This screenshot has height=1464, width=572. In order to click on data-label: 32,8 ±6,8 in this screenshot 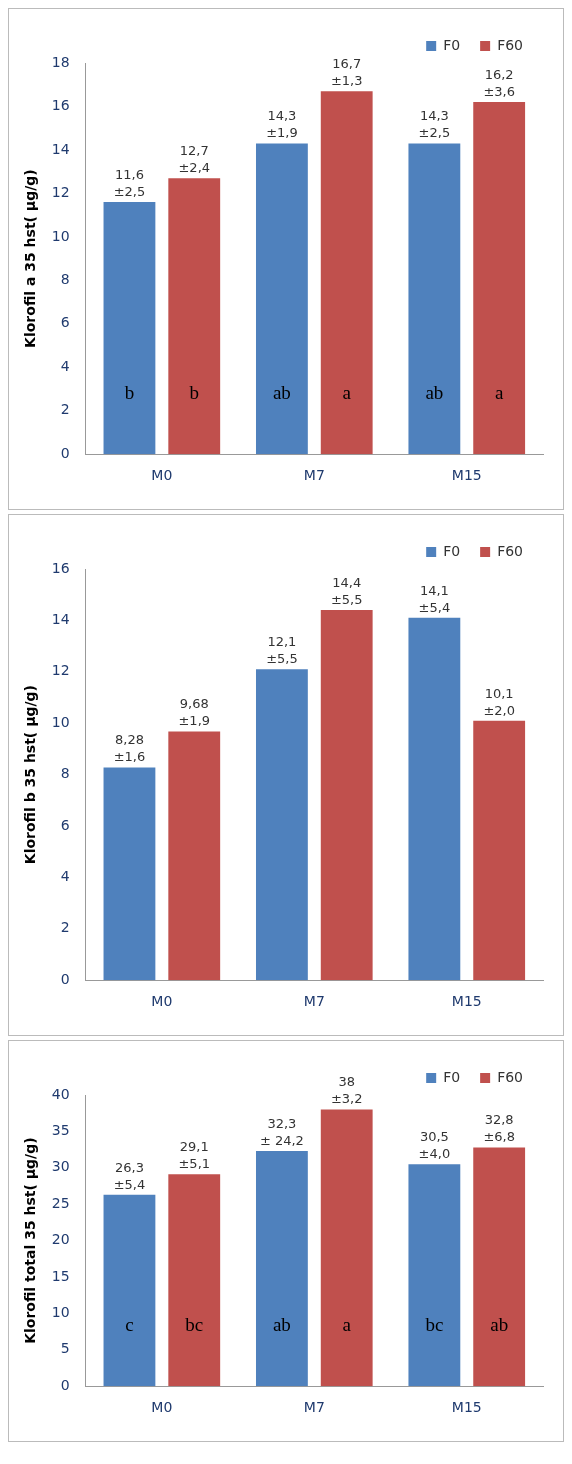, I will do `click(499, 1128)`.